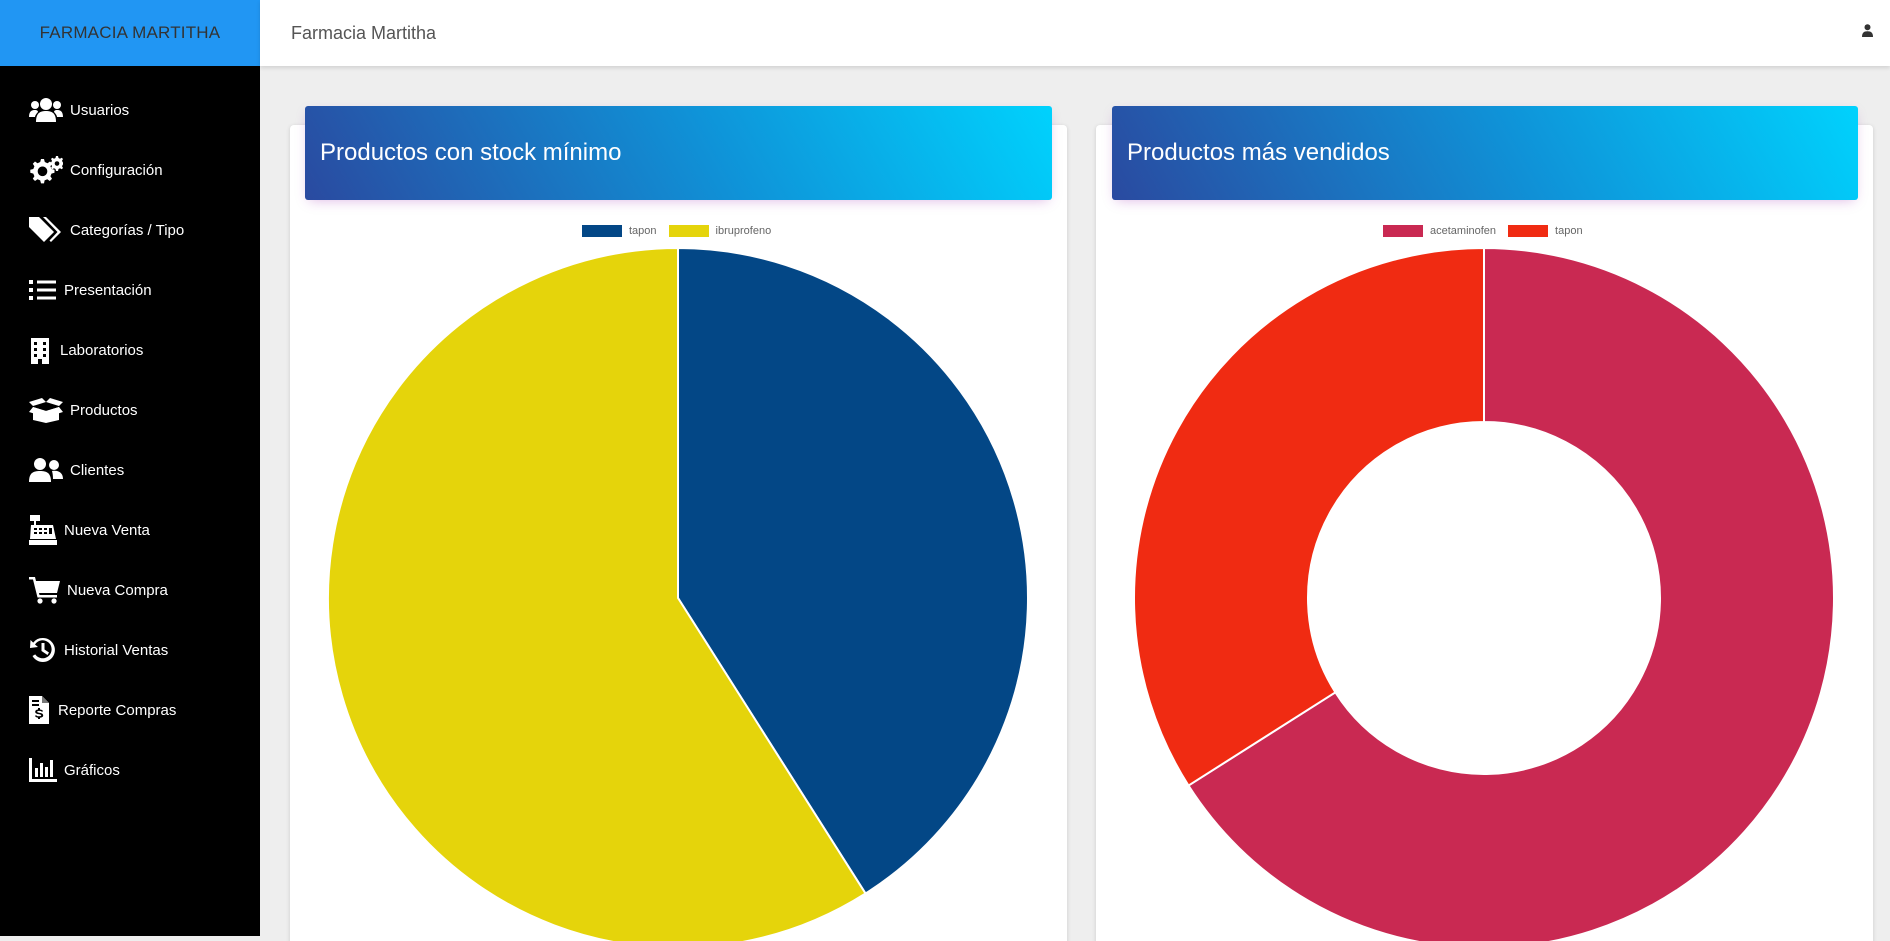 This screenshot has height=941, width=1890. What do you see at coordinates (46, 230) in the screenshot?
I see `tags-icon` at bounding box center [46, 230].